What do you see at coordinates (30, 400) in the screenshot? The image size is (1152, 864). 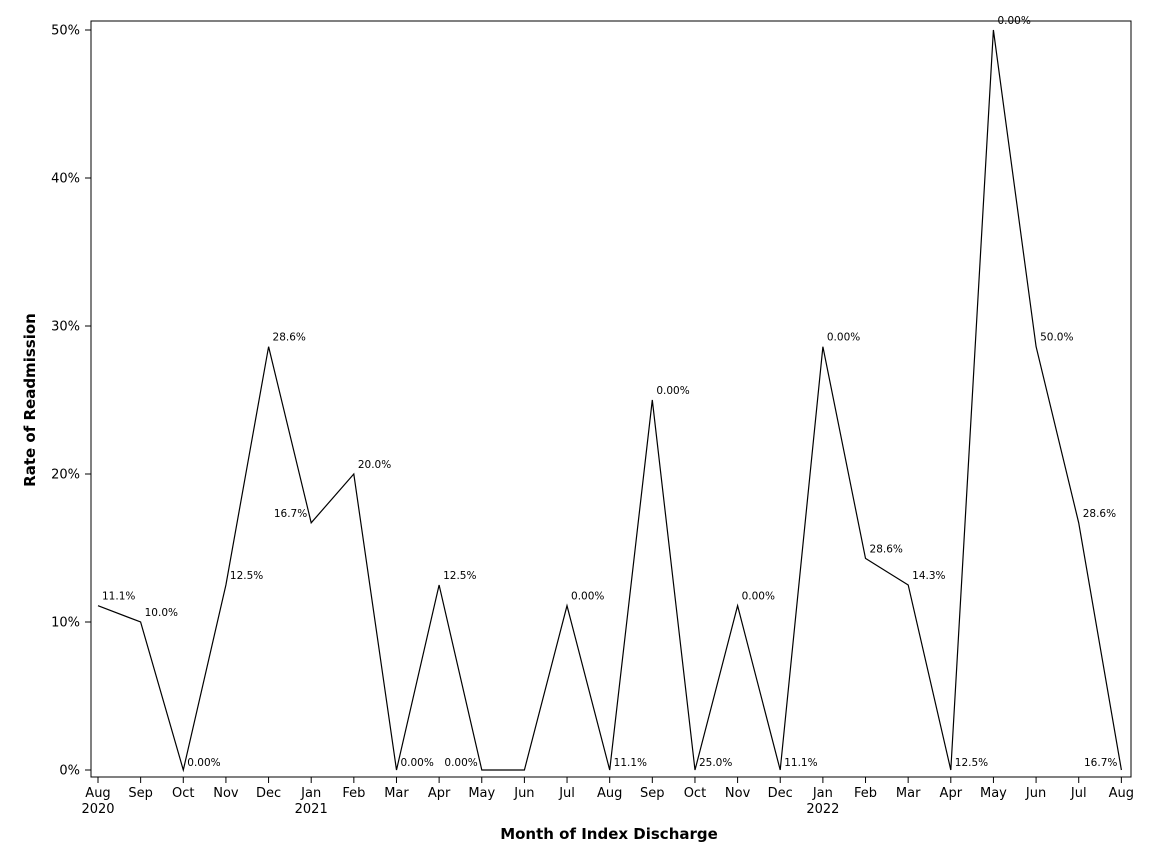 I see `y-axis-title: Rate of Readmission` at bounding box center [30, 400].